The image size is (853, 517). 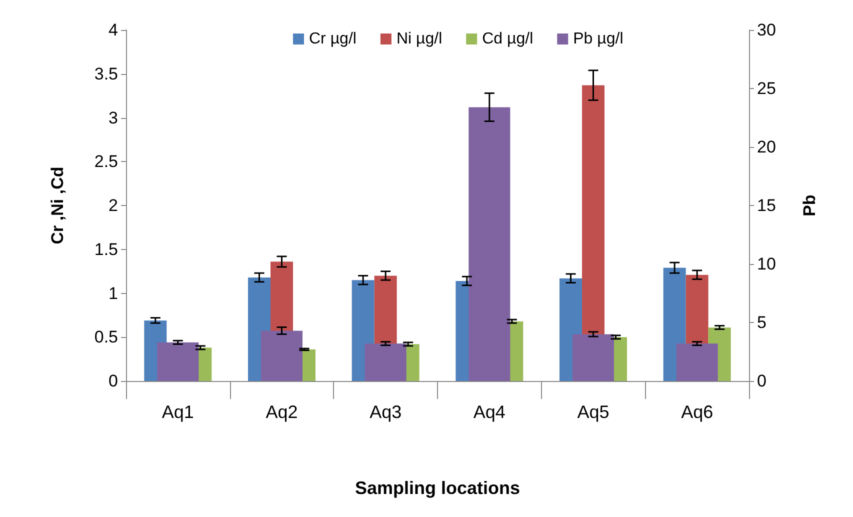 What do you see at coordinates (113, 205) in the screenshot?
I see `y-tick-label: 2` at bounding box center [113, 205].